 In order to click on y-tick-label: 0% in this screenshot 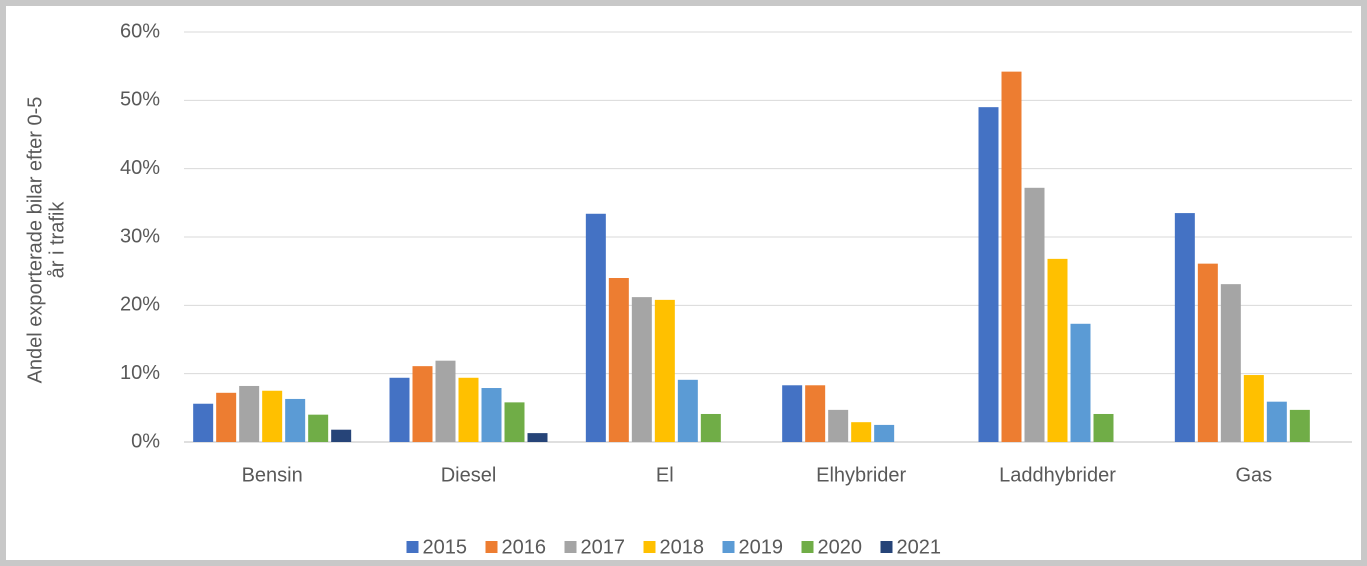, I will do `click(145, 441)`.